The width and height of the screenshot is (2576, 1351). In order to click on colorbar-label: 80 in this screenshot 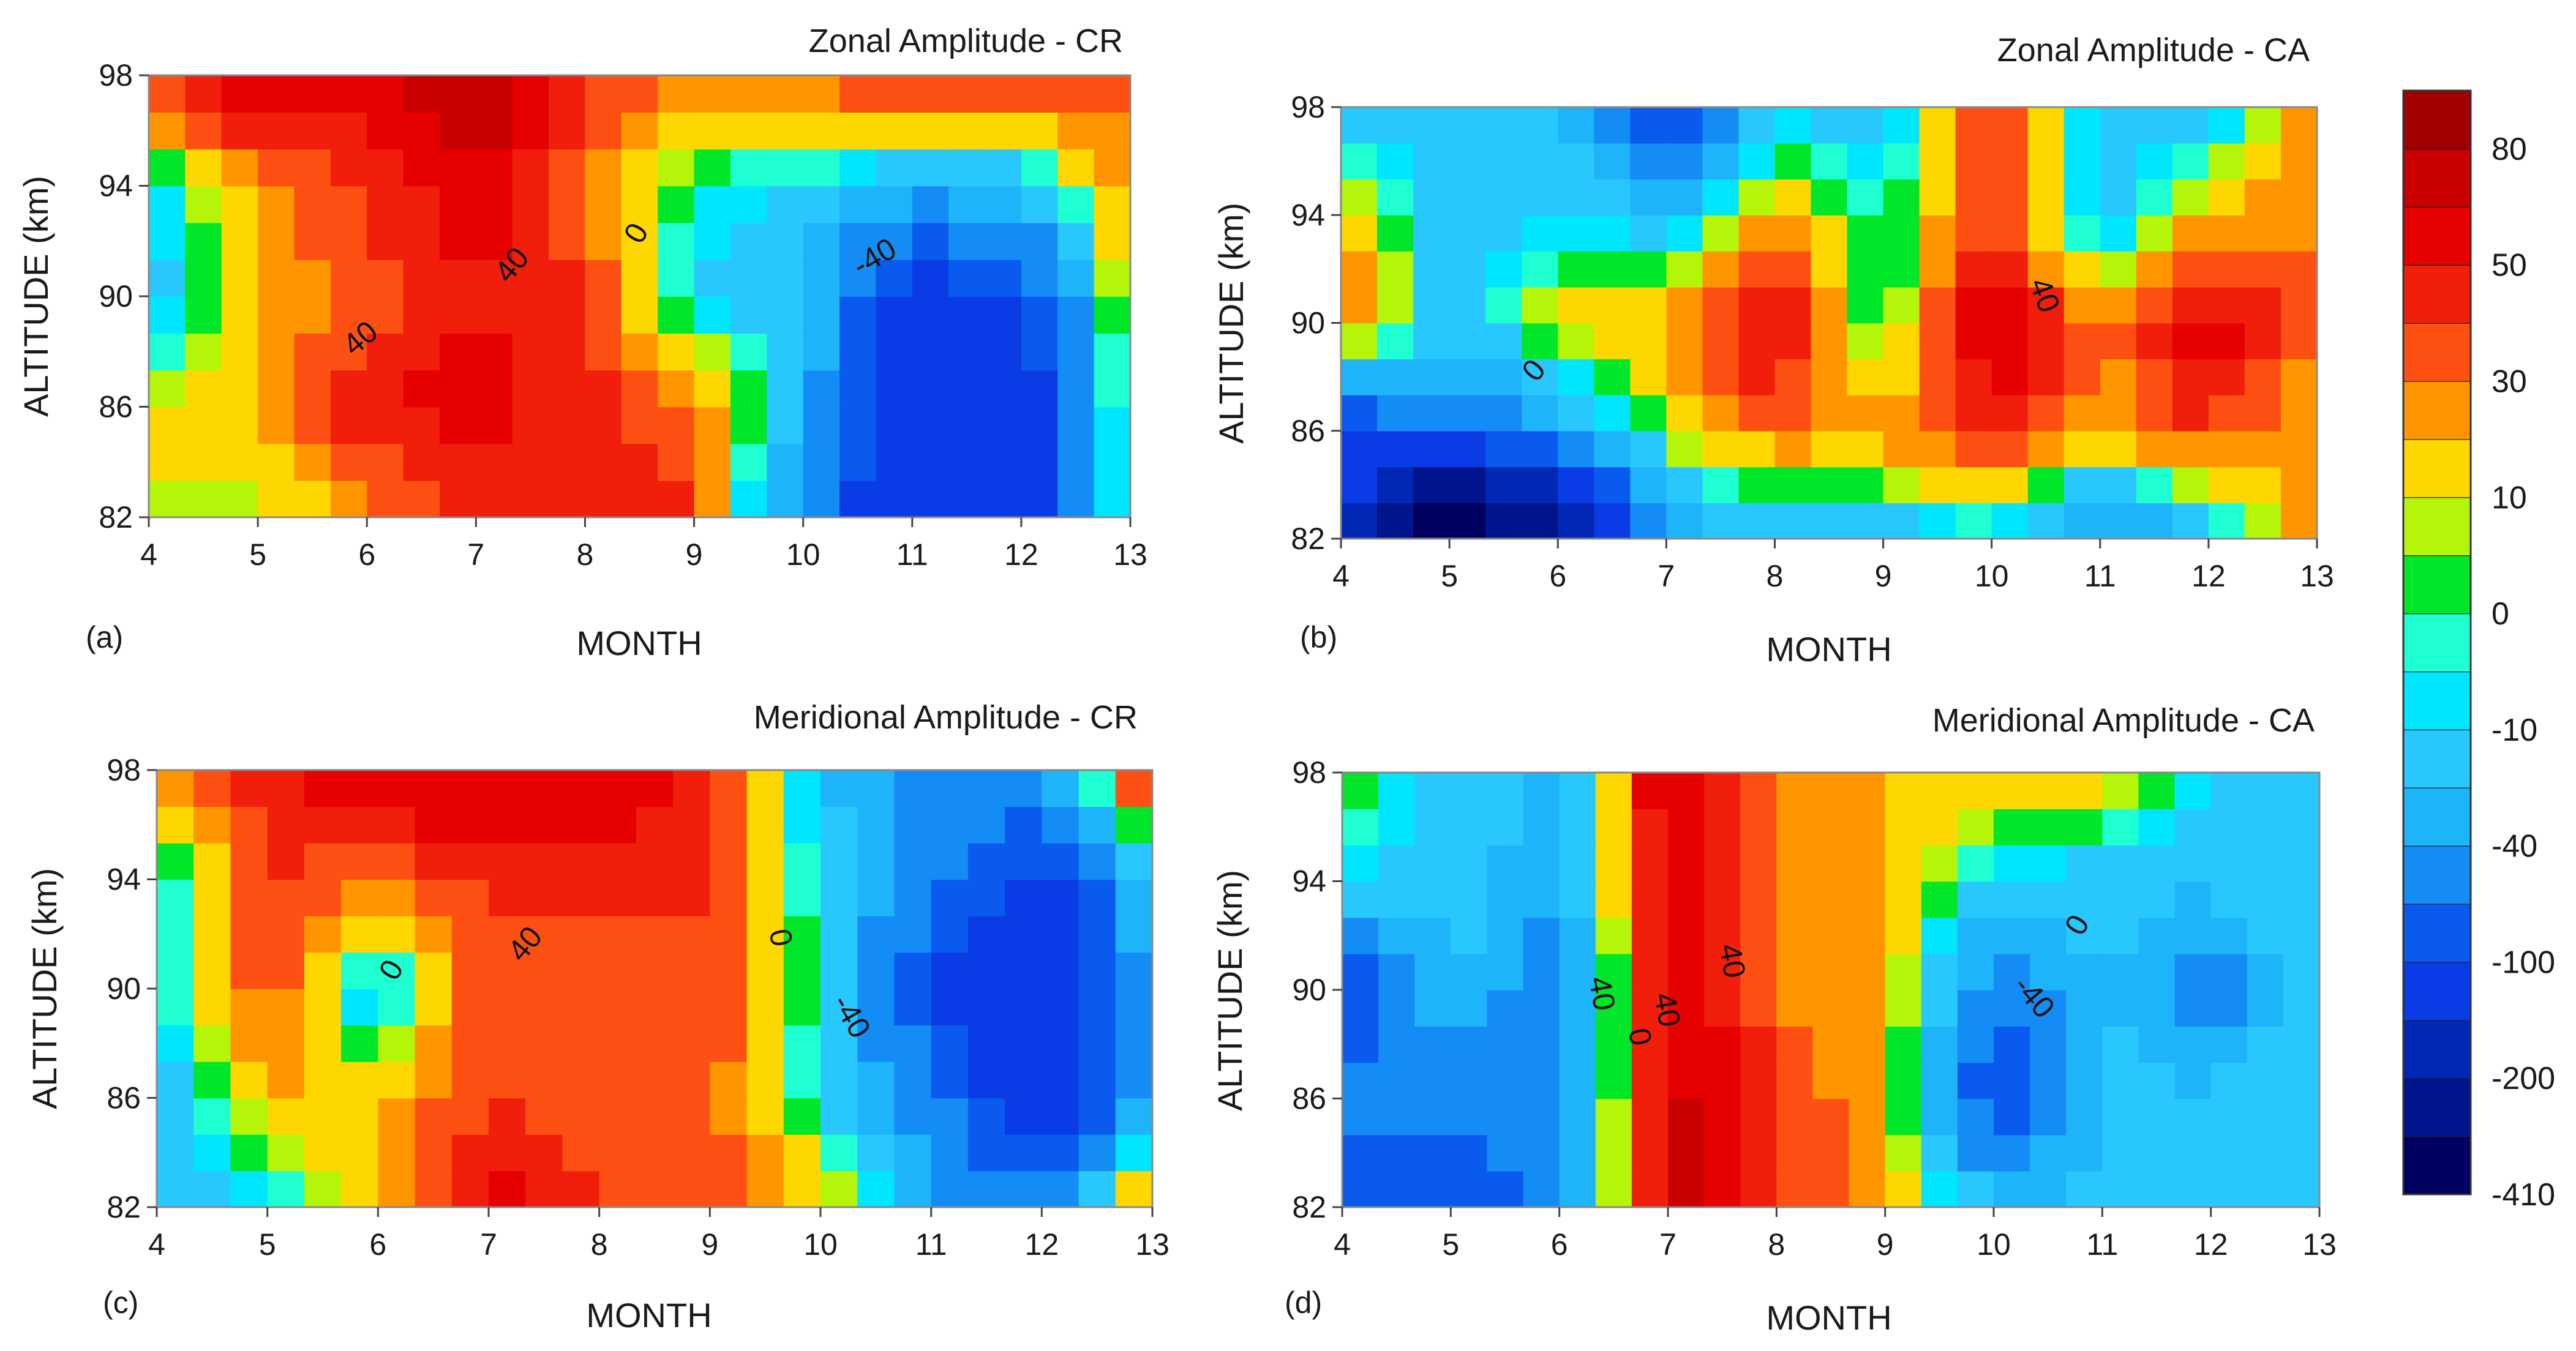, I will do `click(2510, 149)`.